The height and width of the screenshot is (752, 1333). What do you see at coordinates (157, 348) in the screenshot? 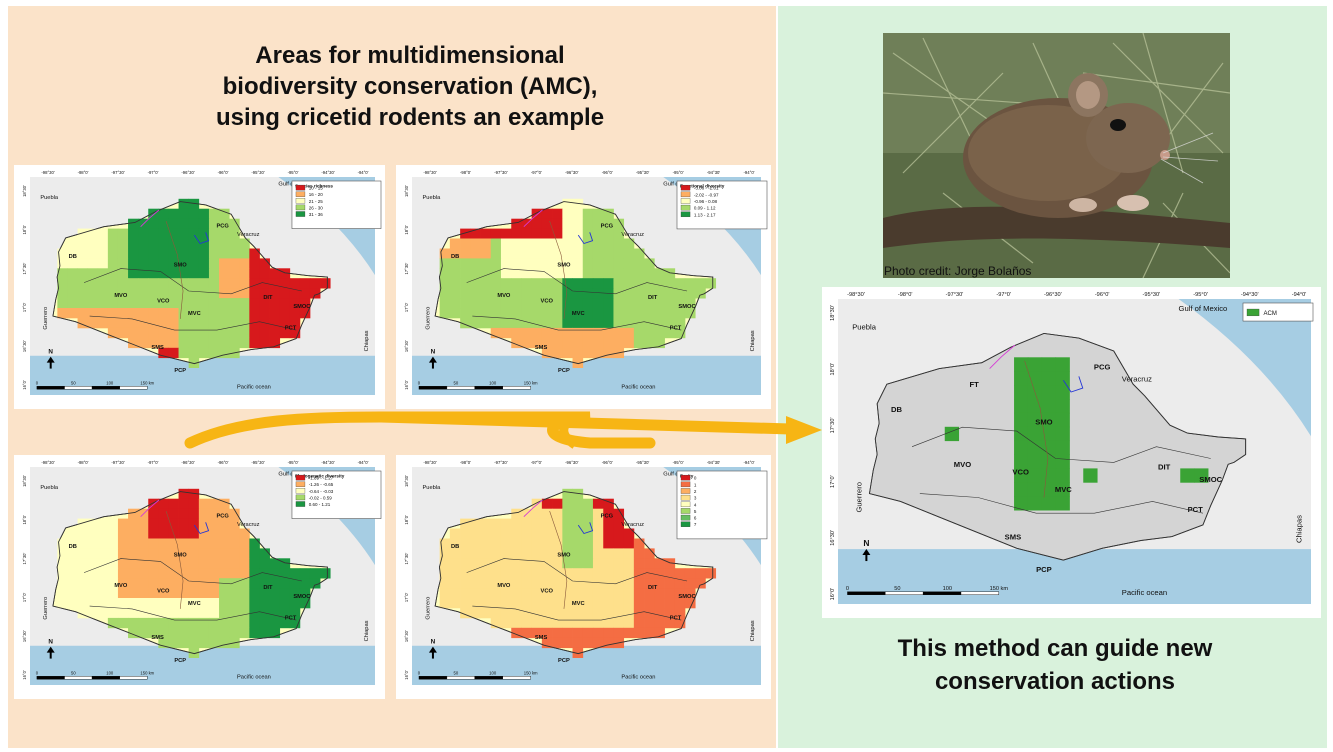
I see `region-label-sms: SMS` at bounding box center [157, 348].